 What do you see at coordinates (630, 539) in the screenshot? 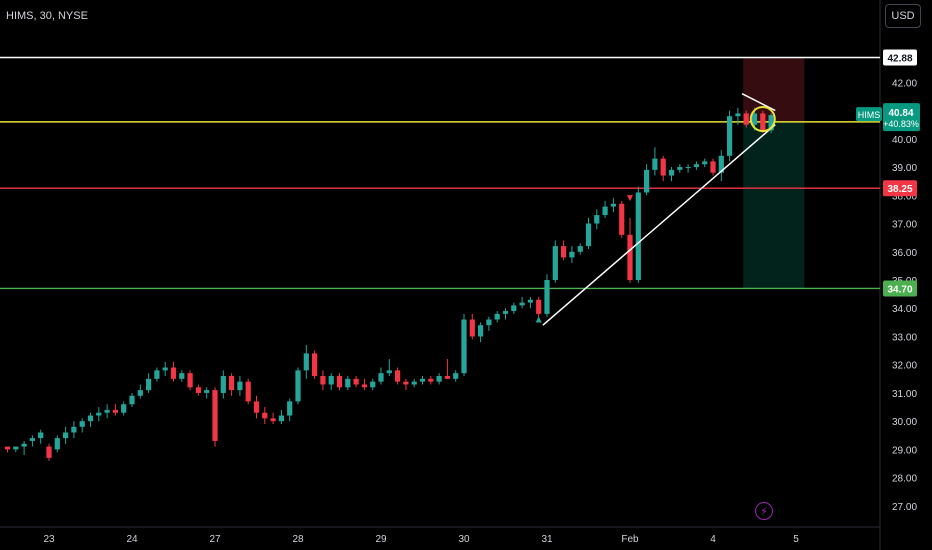
I see `x-tick-label: Feb` at bounding box center [630, 539].